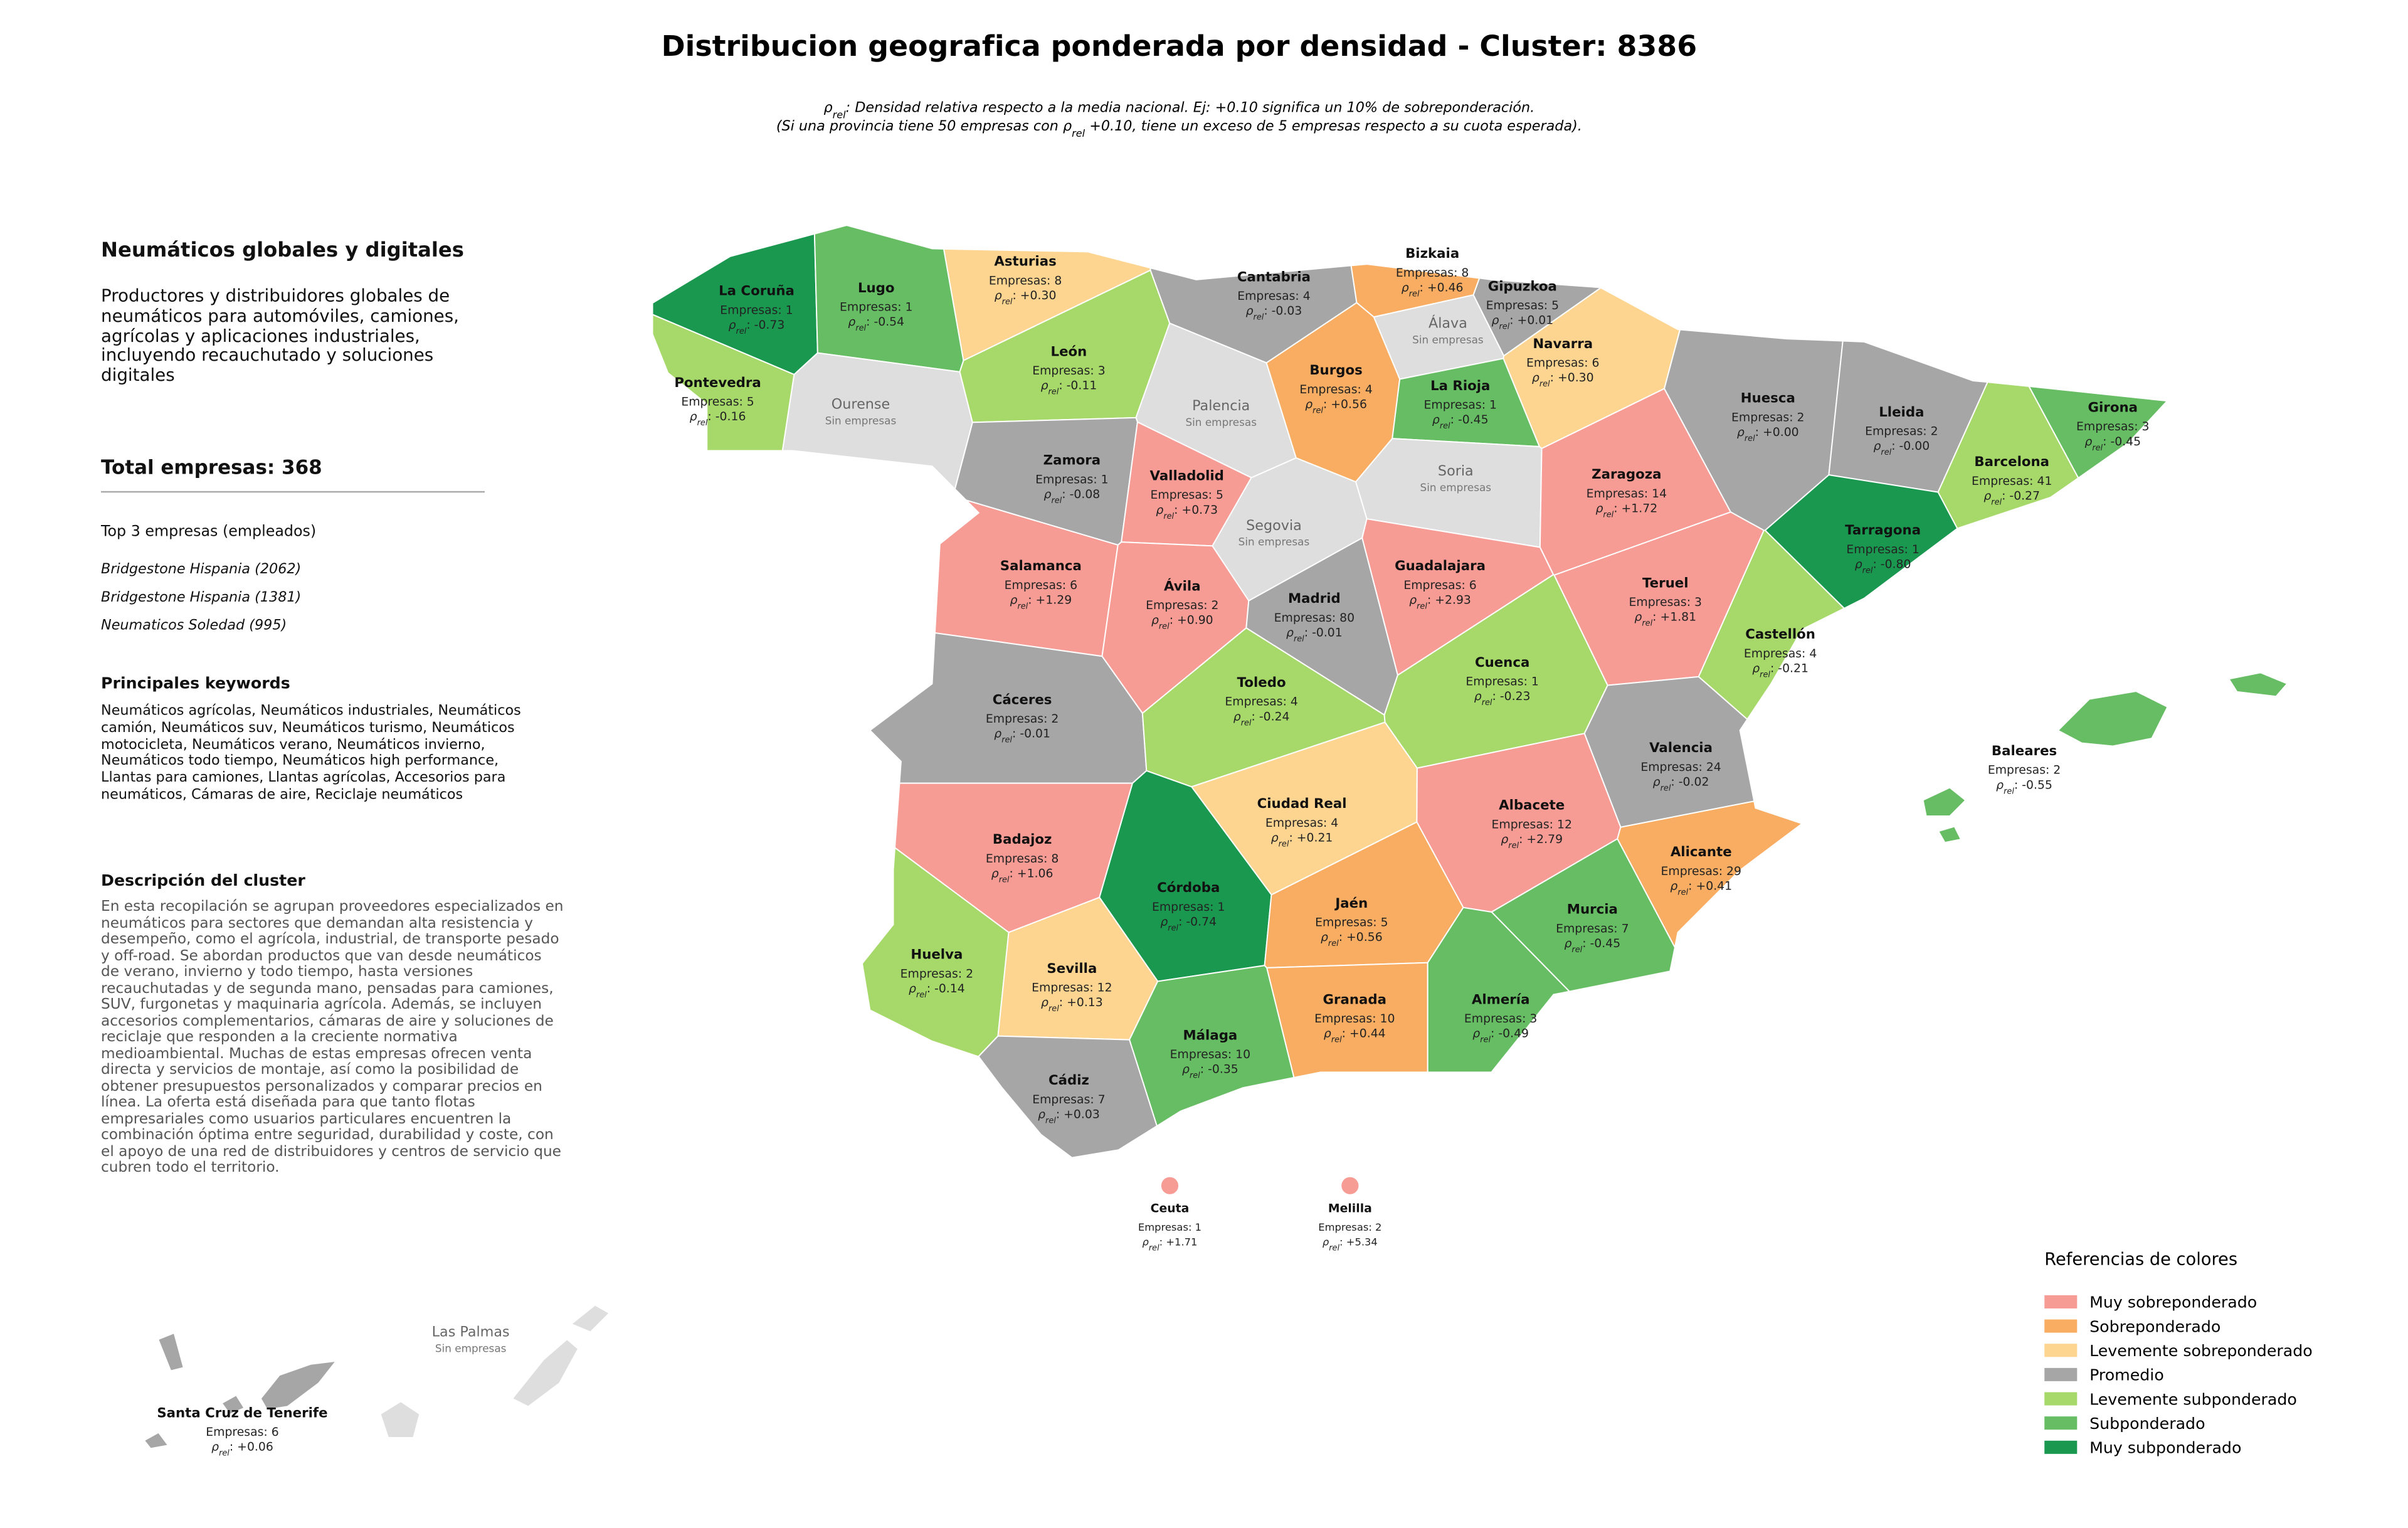 Image resolution: width=2408 pixels, height=1528 pixels. What do you see at coordinates (1197, 921) in the screenshot?
I see `rho-value: : -0.74` at bounding box center [1197, 921].